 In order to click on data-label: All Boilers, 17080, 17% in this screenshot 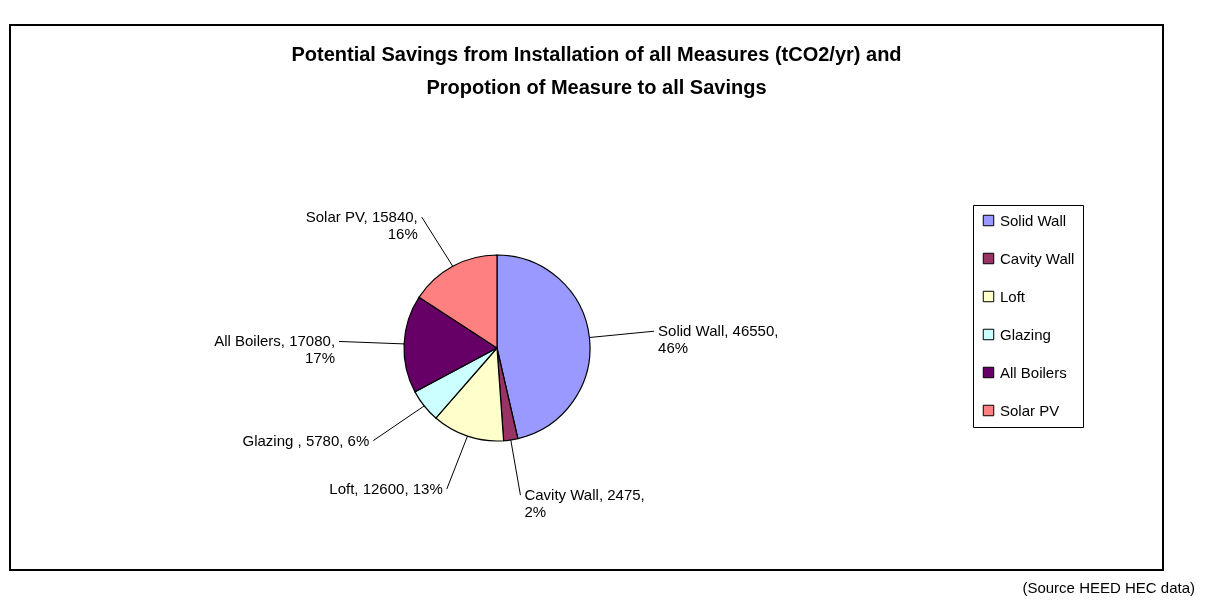, I will do `click(275, 349)`.